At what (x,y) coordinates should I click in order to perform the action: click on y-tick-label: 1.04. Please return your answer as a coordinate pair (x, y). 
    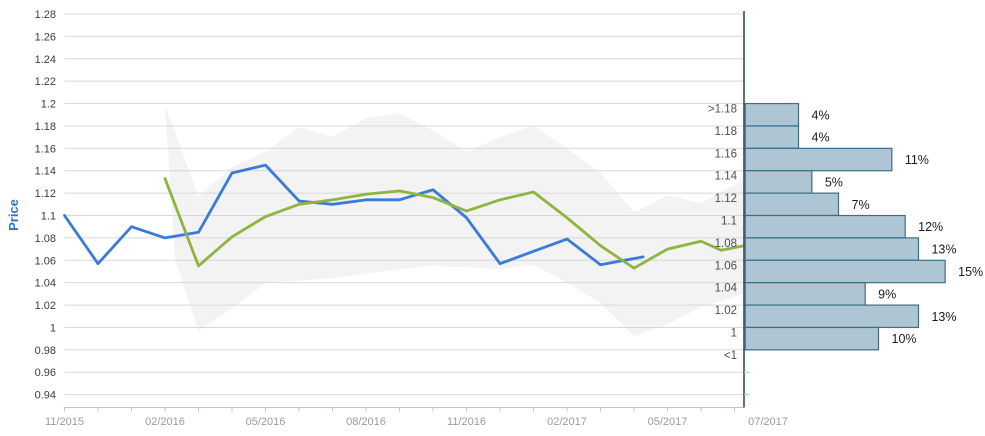
    Looking at the image, I should click on (45, 284).